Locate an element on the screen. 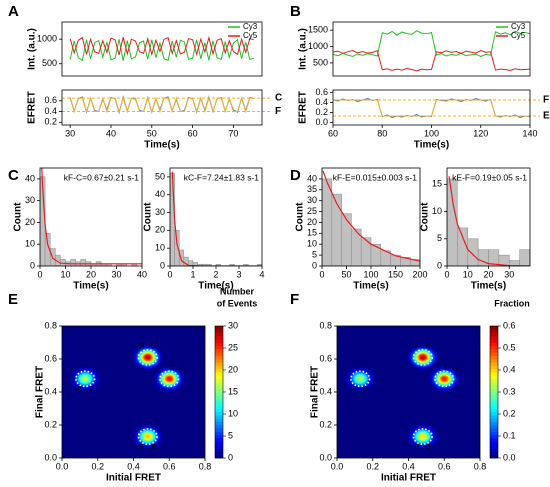 The width and height of the screenshot is (550, 487). colorbar-title: of Events is located at coordinates (237, 303).